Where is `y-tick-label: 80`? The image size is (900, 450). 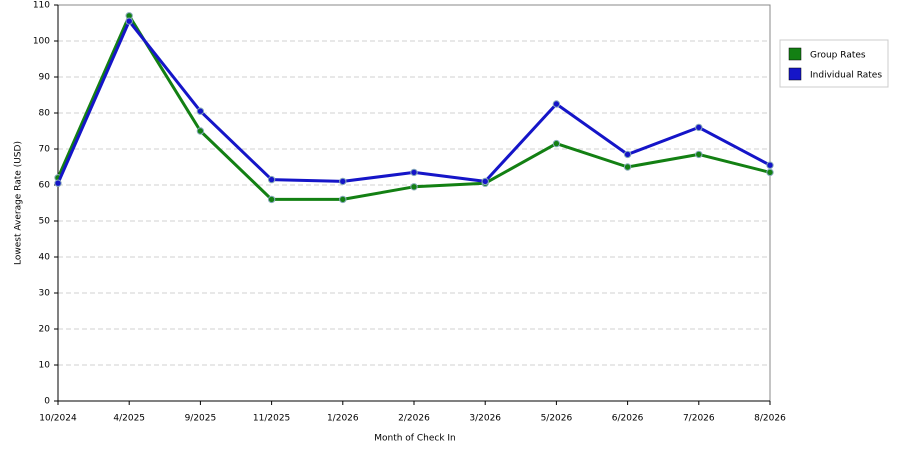
y-tick-label: 80 is located at coordinates (45, 114).